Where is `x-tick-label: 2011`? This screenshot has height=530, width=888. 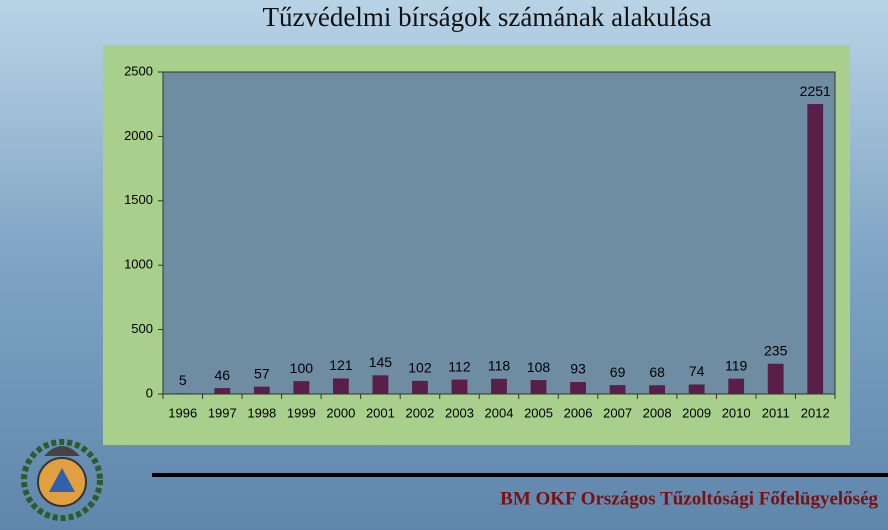 x-tick-label: 2011 is located at coordinates (776, 412).